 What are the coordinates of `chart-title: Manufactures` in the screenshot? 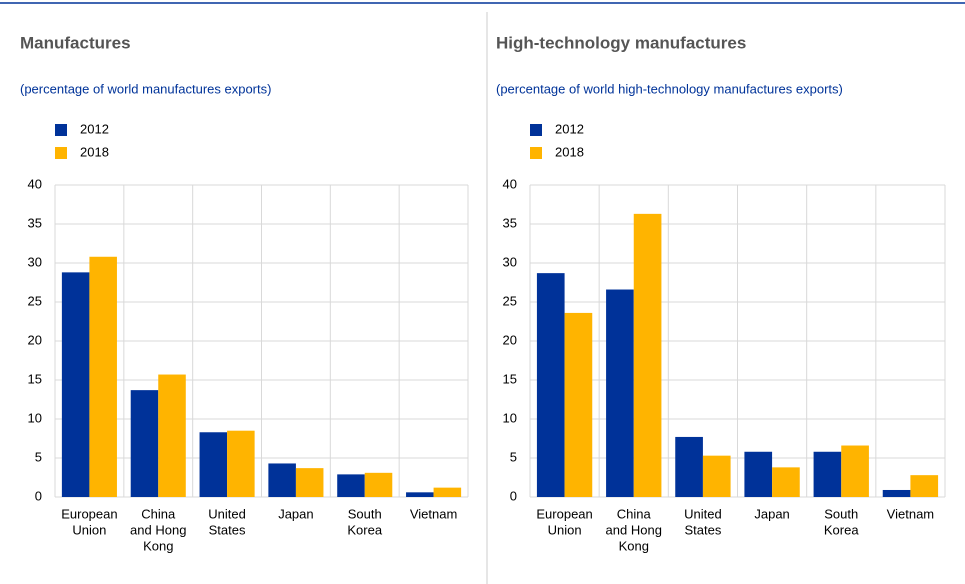 It's located at (75, 42).